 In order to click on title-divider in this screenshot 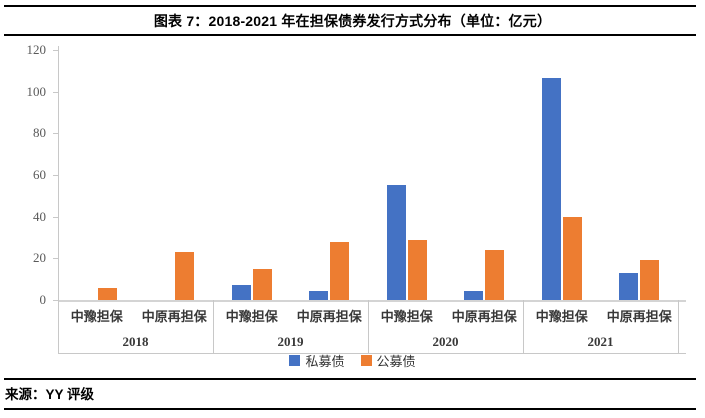, I will do `click(350, 35)`.